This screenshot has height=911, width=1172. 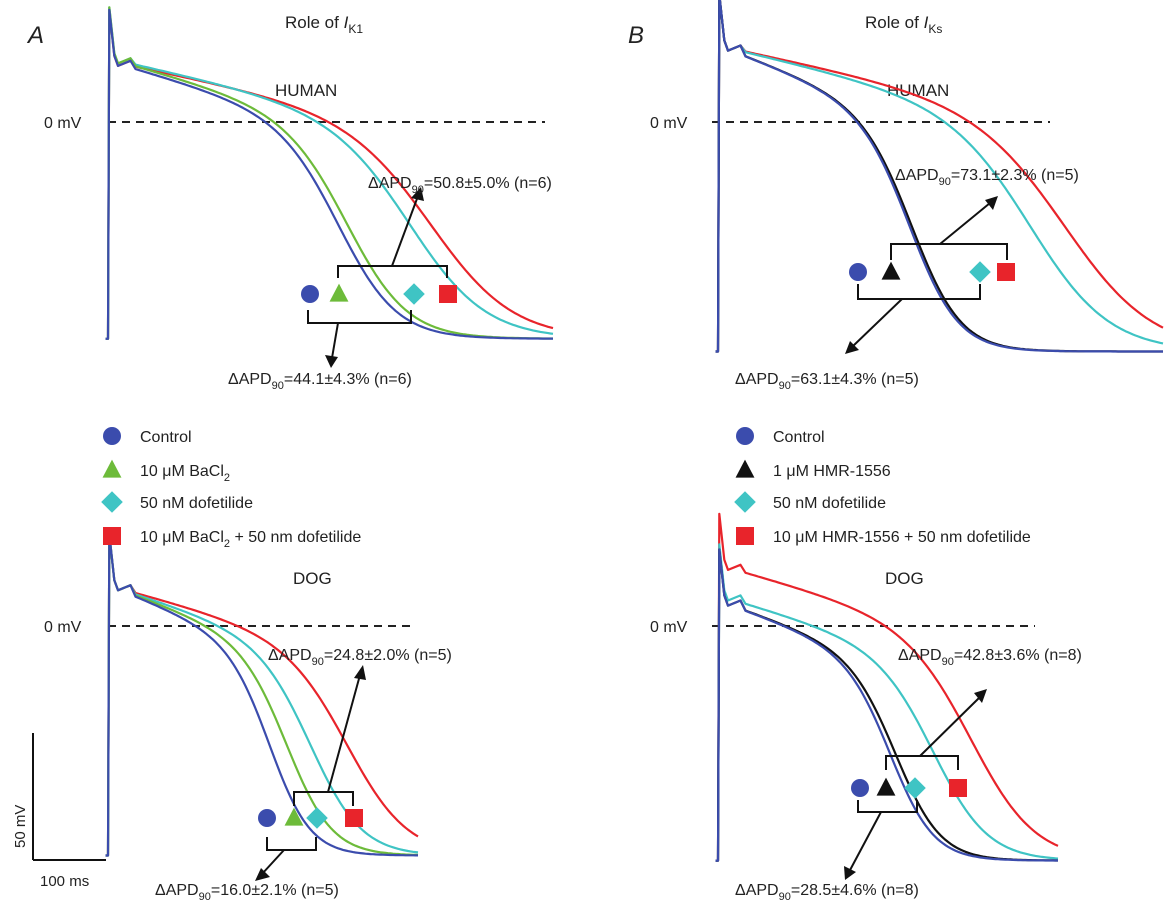 What do you see at coordinates (185, 473) in the screenshot?
I see `legend-label-10-m-bacl: 10 μM BaCl2` at bounding box center [185, 473].